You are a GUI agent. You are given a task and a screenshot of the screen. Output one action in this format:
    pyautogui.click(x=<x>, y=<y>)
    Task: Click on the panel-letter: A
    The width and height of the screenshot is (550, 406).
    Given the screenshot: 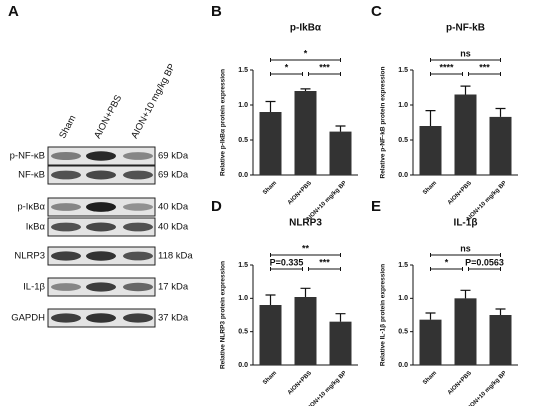 What is the action you would take?
    pyautogui.click(x=13, y=11)
    